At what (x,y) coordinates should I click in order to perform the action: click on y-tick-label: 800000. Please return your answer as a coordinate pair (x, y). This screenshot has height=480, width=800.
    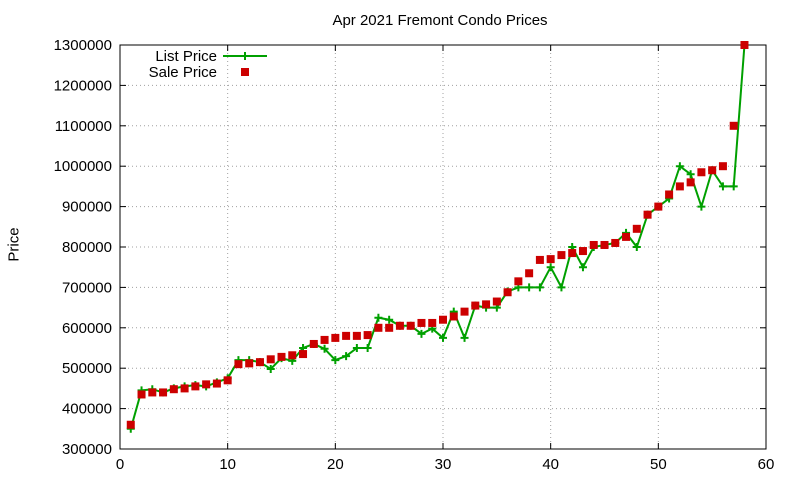
    Looking at the image, I should click on (87, 247).